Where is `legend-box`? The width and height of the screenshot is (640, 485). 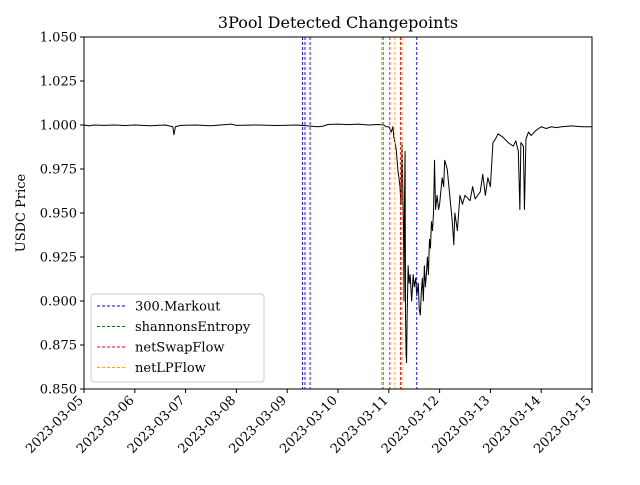 legend-box is located at coordinates (177, 338).